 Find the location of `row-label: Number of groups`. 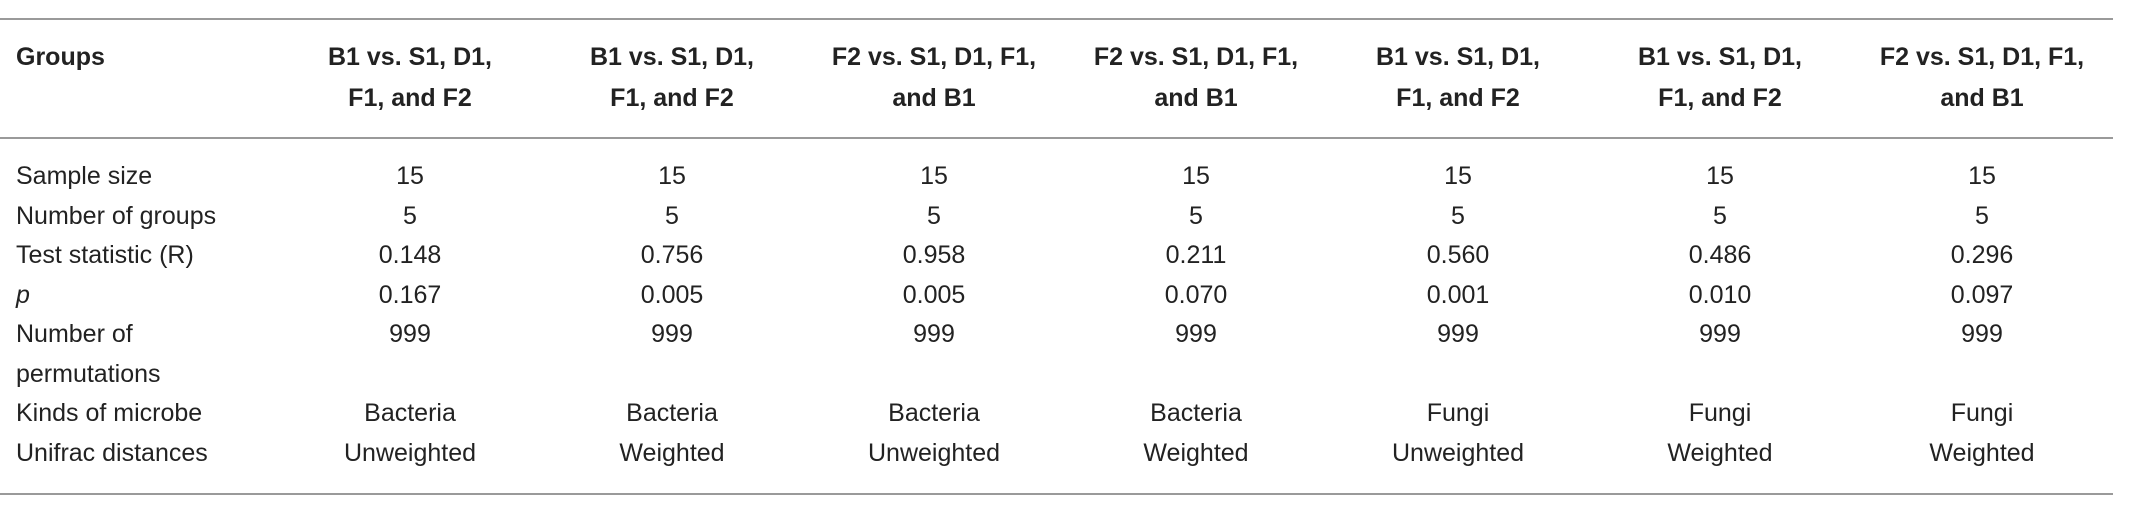

row-label: Number of groups is located at coordinates (116, 215).